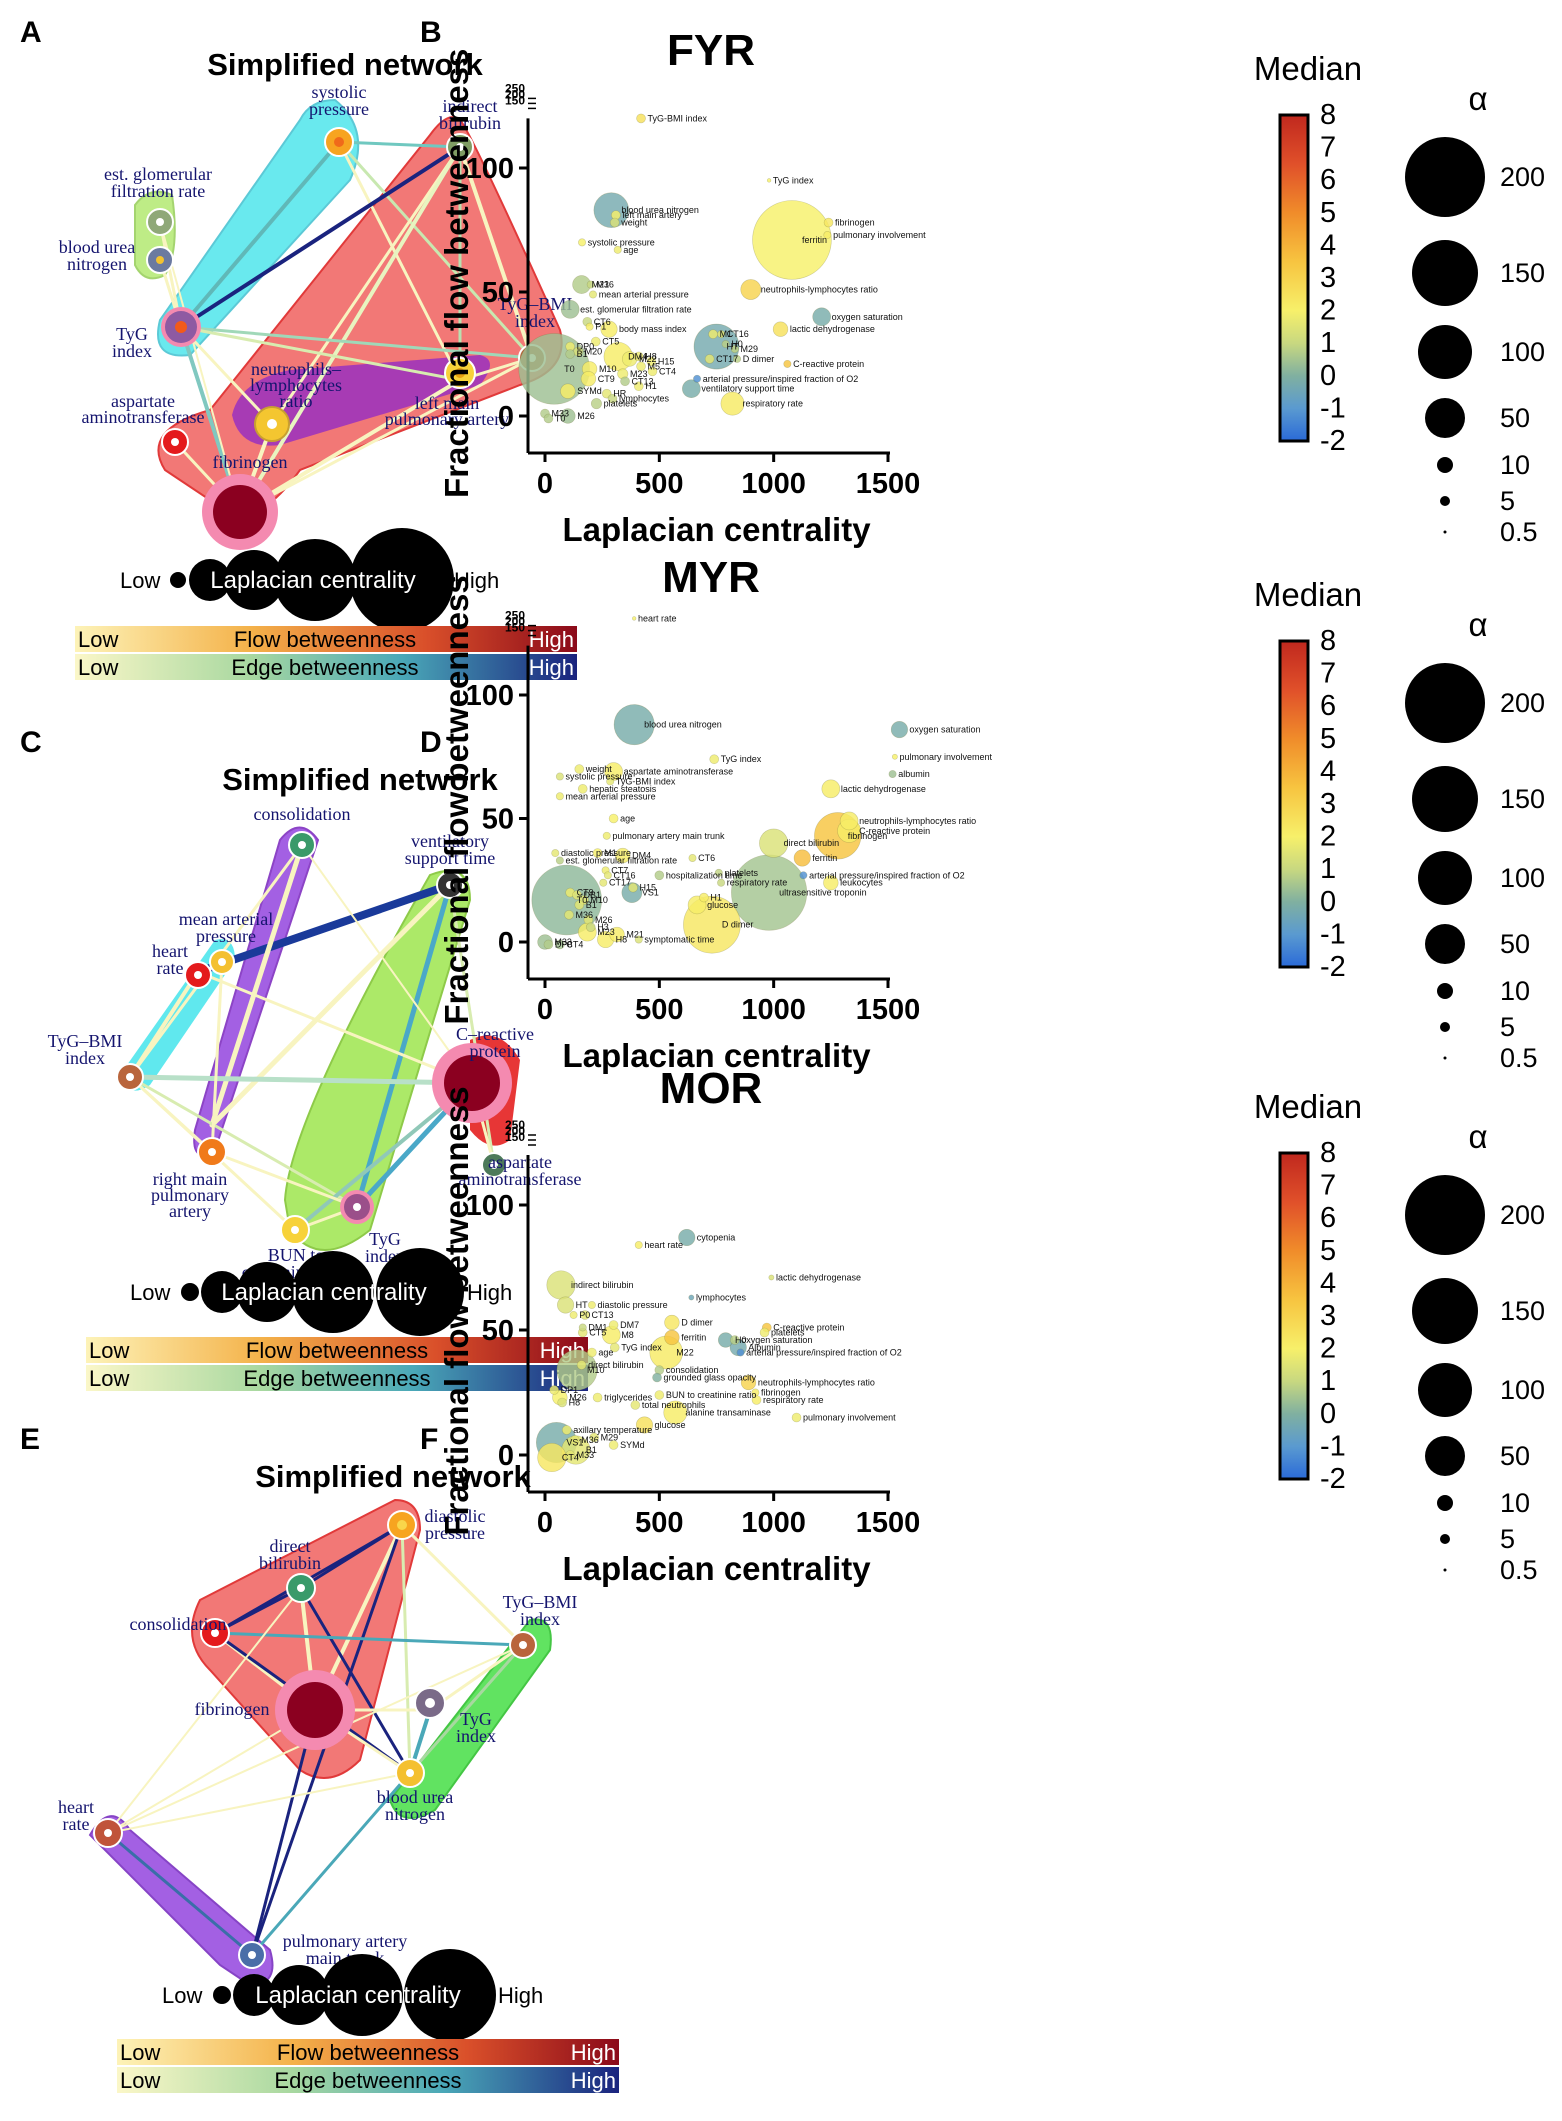 The width and height of the screenshot is (1562, 2121). What do you see at coordinates (679, 940) in the screenshot?
I see `point-label: symptomatic time` at bounding box center [679, 940].